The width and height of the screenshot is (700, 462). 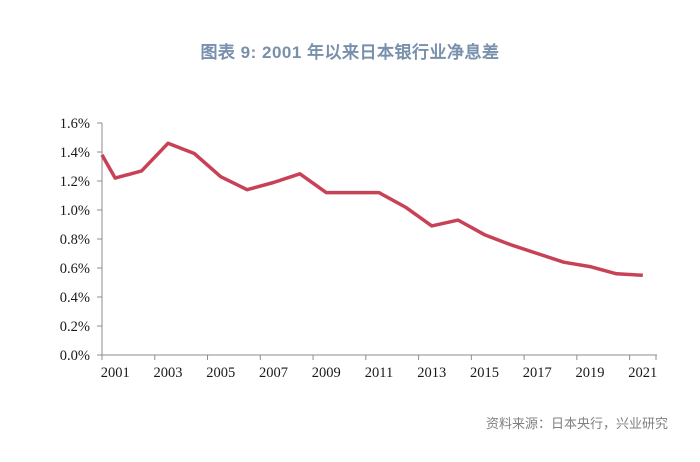 What do you see at coordinates (350, 52) in the screenshot?
I see `figure-title: 图表 9: 2001 年以来日本银行业净息差` at bounding box center [350, 52].